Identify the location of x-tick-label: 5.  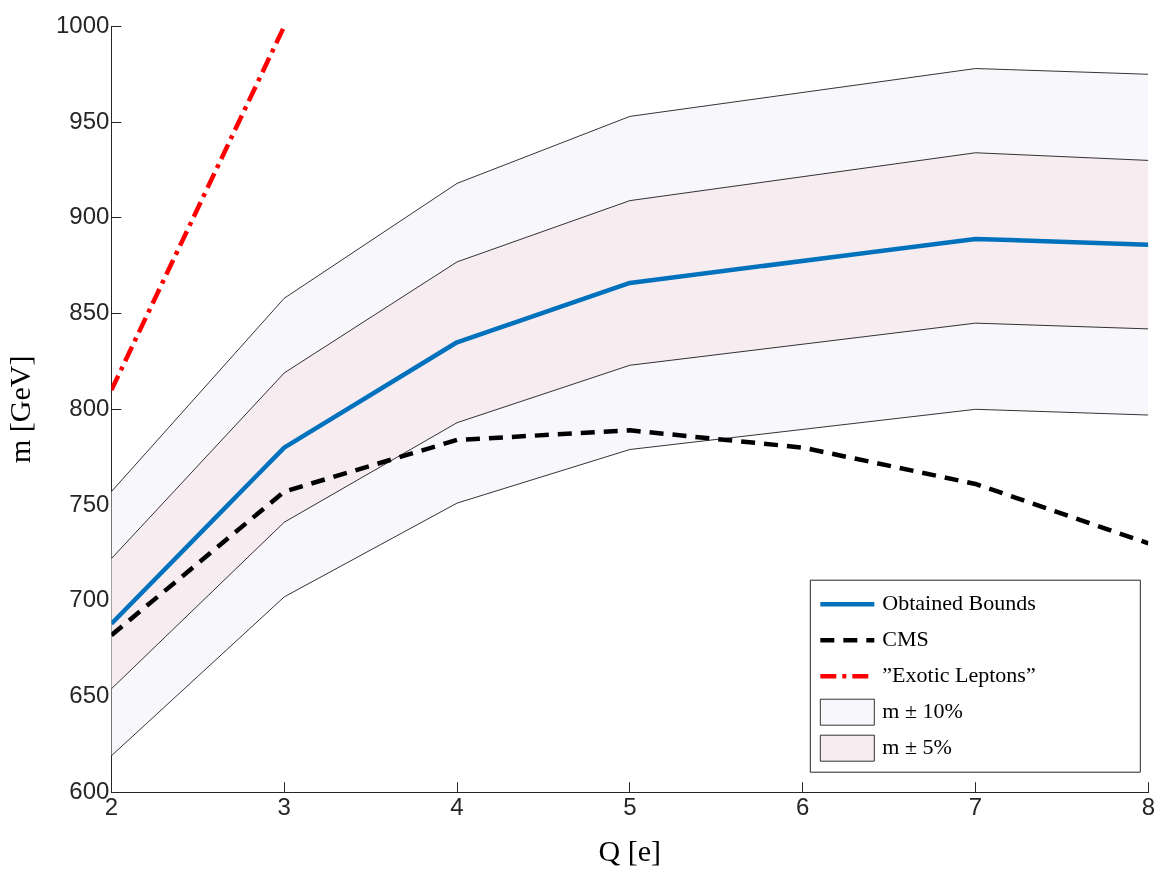
(630, 807).